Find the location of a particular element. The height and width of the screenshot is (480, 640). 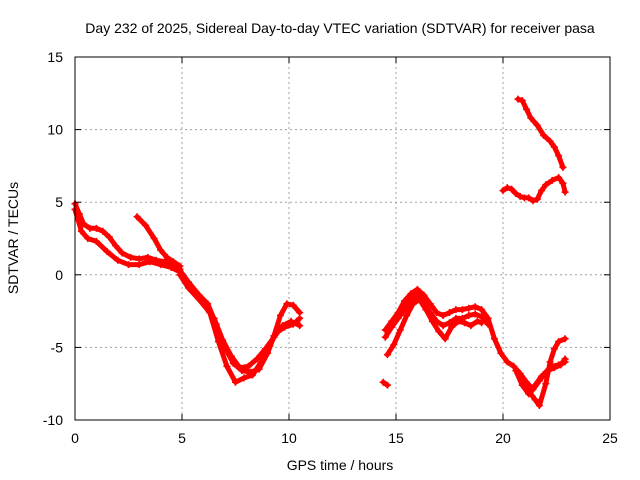

series-segment-2-upper is located at coordinates (240, 321).